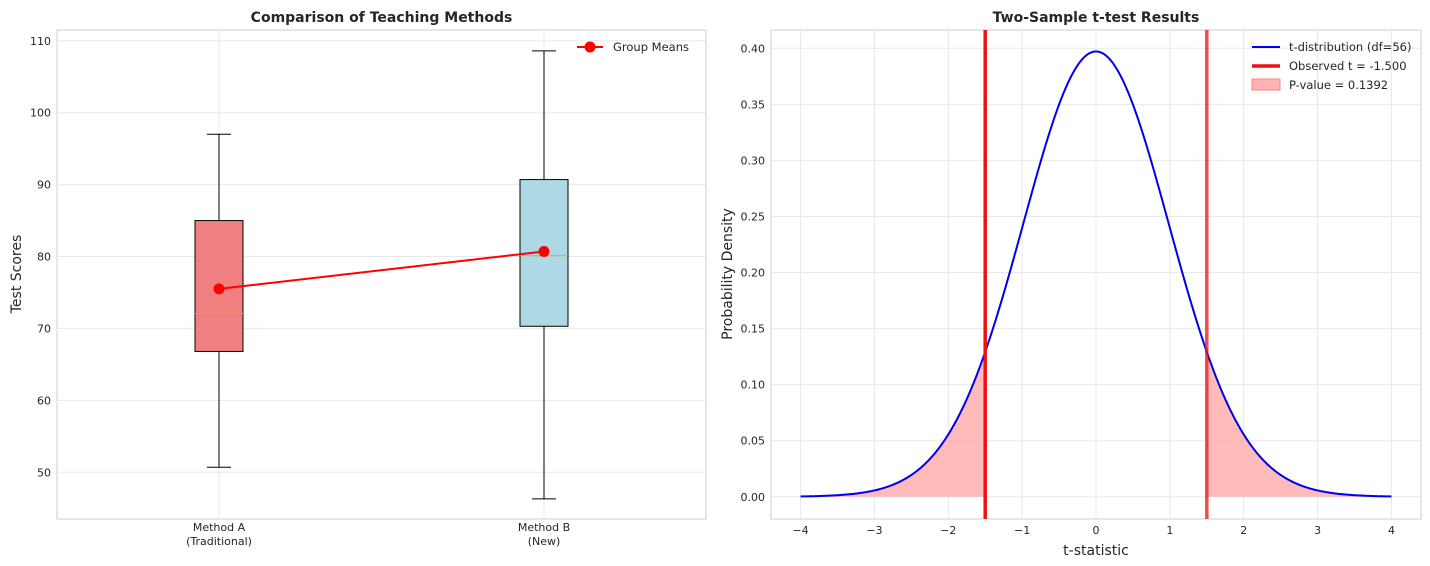  What do you see at coordinates (1299, 424) in the screenshot?
I see `p-value-right-tail` at bounding box center [1299, 424].